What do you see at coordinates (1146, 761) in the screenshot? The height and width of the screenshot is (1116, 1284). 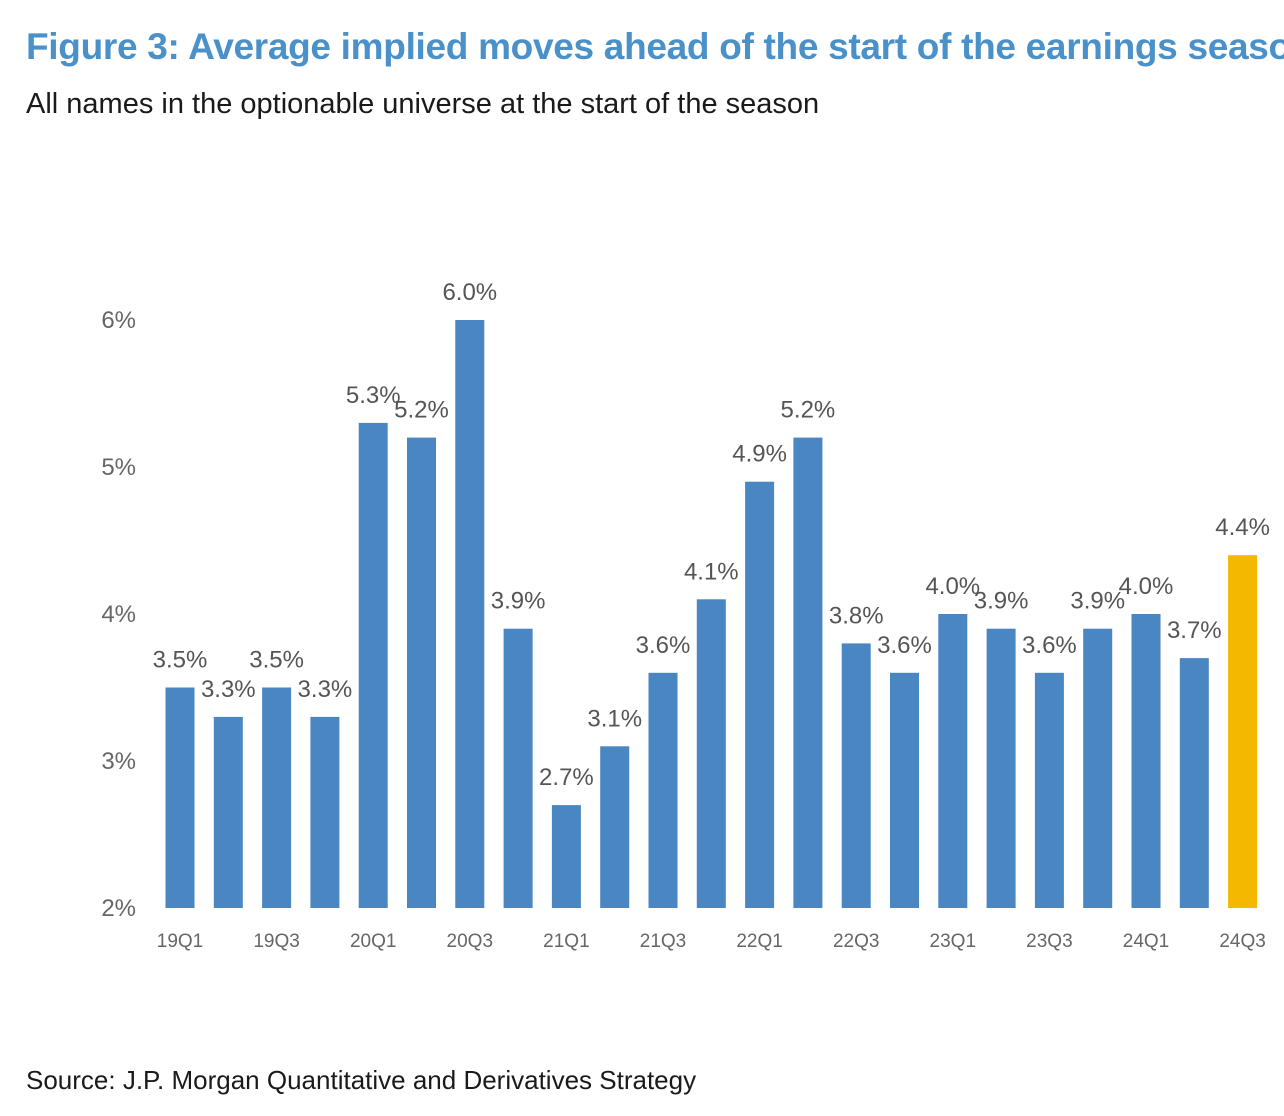 I see `bar-24Q1` at bounding box center [1146, 761].